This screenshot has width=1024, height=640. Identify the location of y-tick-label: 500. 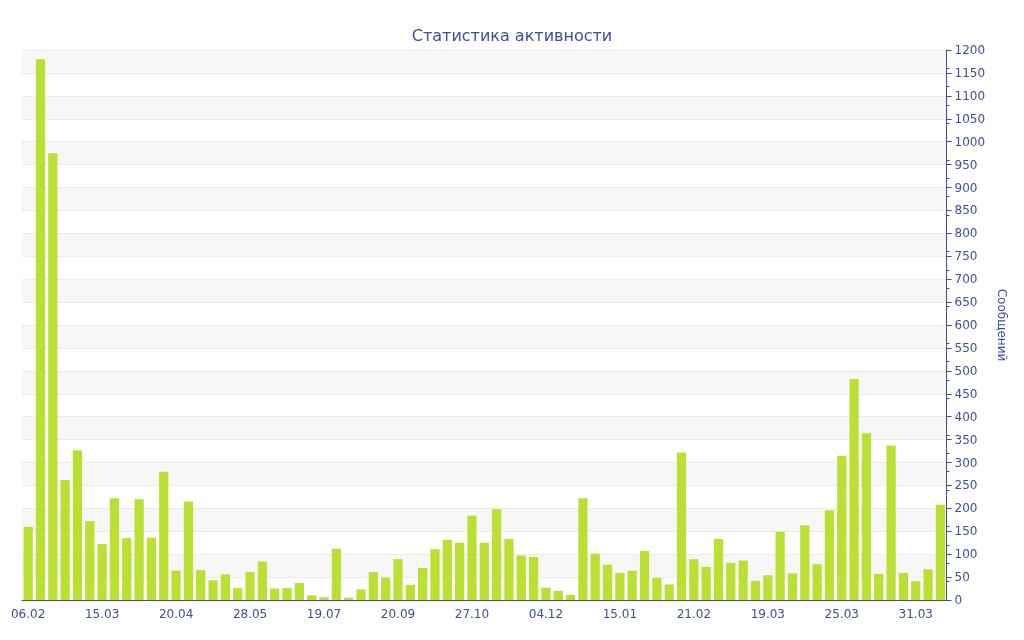
(966, 370).